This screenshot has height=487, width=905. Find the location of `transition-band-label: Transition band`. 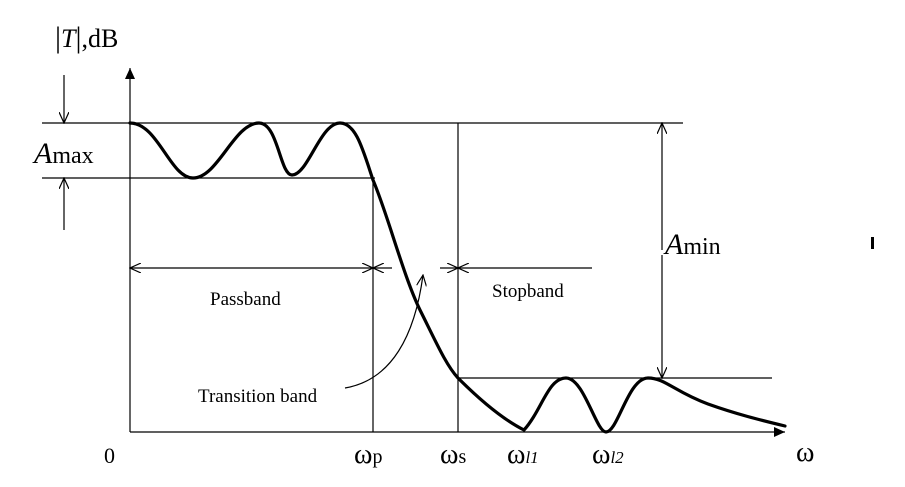

transition-band-label: Transition band is located at coordinates (258, 396).